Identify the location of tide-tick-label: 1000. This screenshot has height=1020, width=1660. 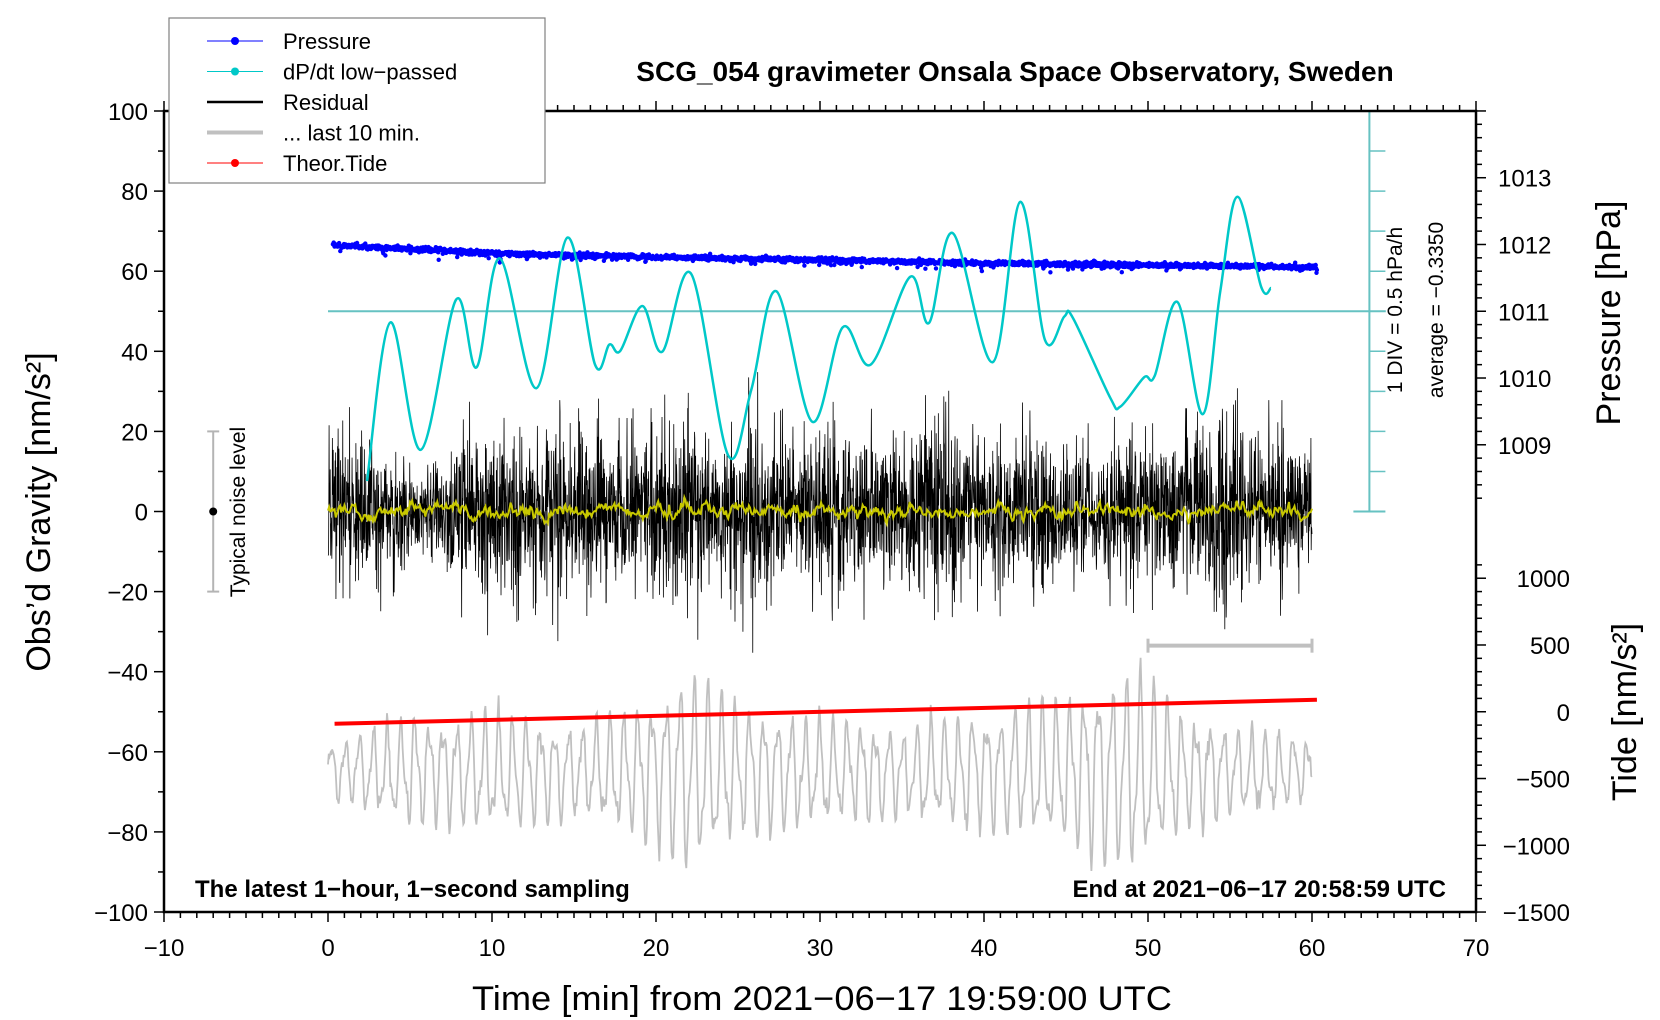
(1543, 579).